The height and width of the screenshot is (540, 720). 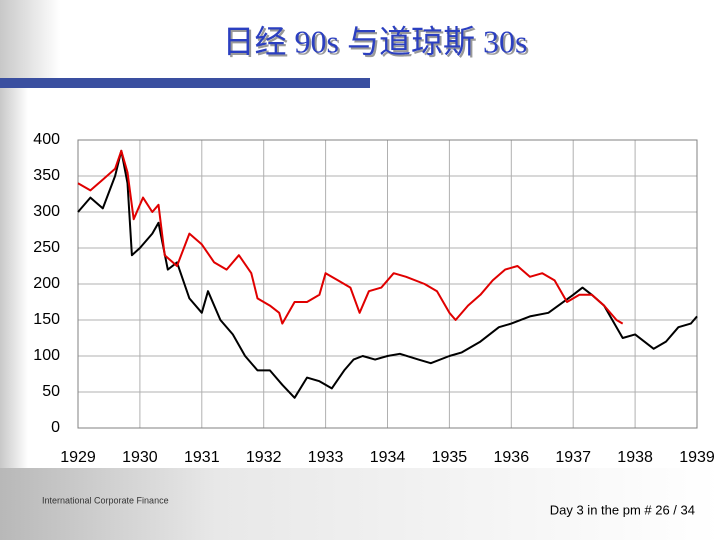 What do you see at coordinates (360, 504) in the screenshot?
I see `footer-band` at bounding box center [360, 504].